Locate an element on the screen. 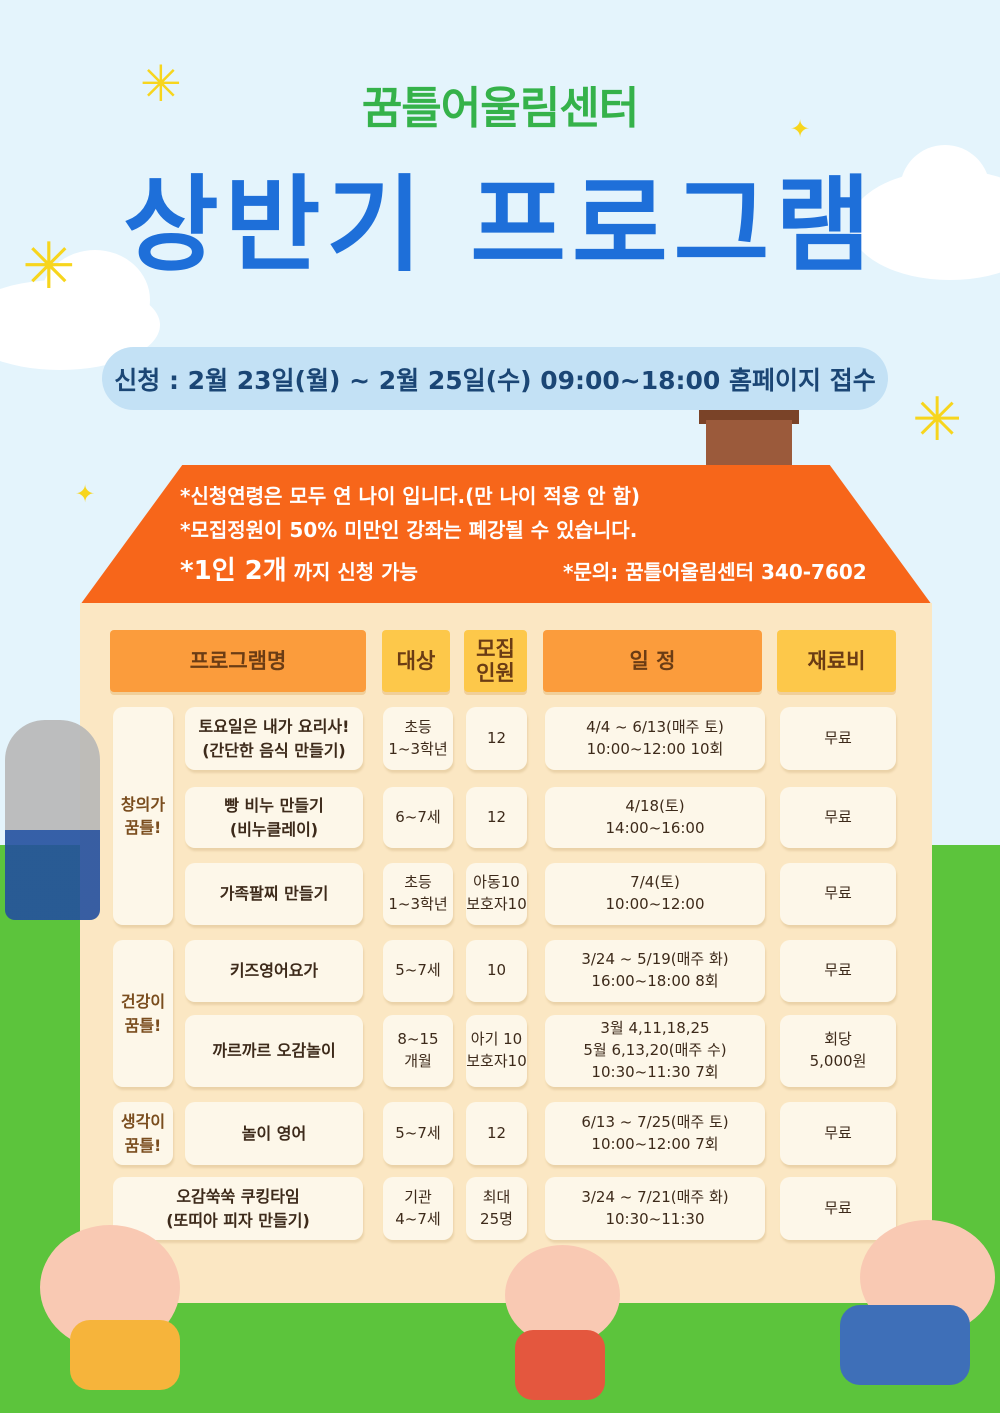 Image resolution: width=1000 pixels, height=1413 pixels. note-limit-bold: *1인 2개 is located at coordinates (233, 571).